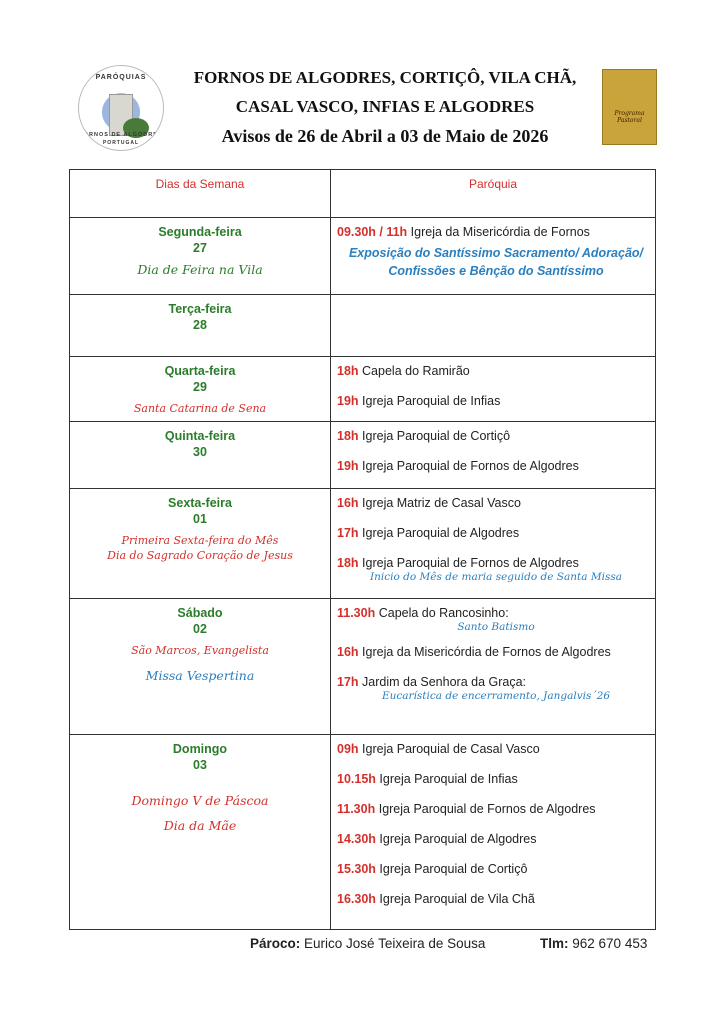 This screenshot has width=724, height=1024. Describe the element at coordinates (121, 135) in the screenshot. I see `logo-bottom-text: FORNOS DE ALGODRES` at that location.